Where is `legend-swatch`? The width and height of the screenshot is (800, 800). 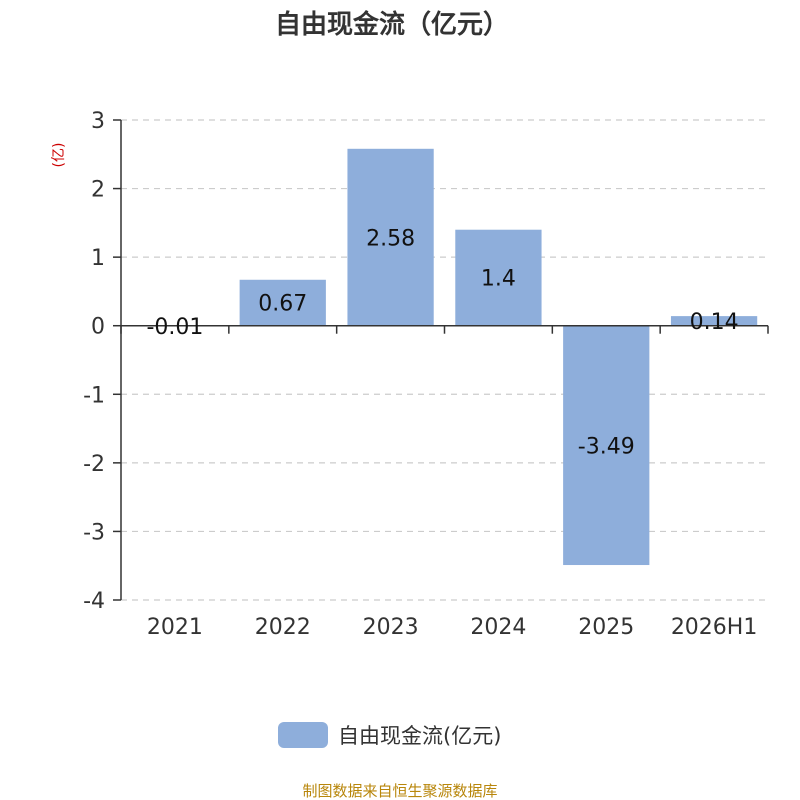
legend-swatch is located at coordinates (303, 735).